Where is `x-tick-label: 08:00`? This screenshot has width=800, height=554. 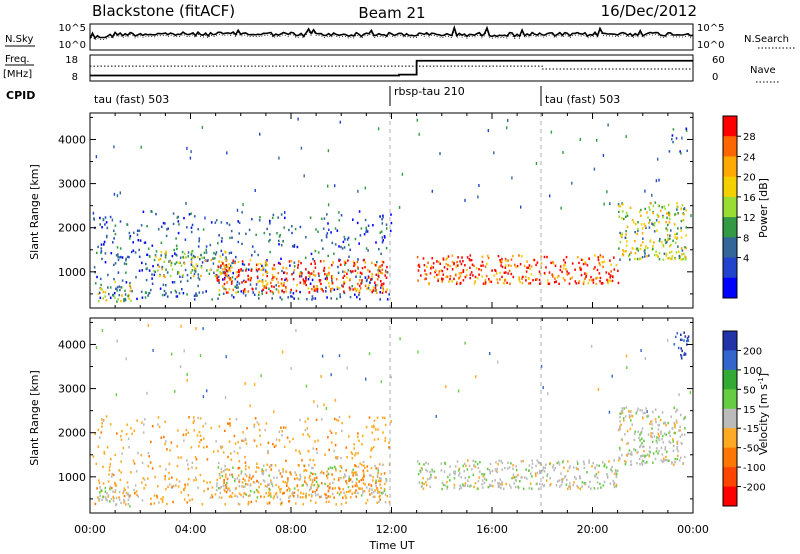
x-tick-label: 08:00 is located at coordinates (291, 529).